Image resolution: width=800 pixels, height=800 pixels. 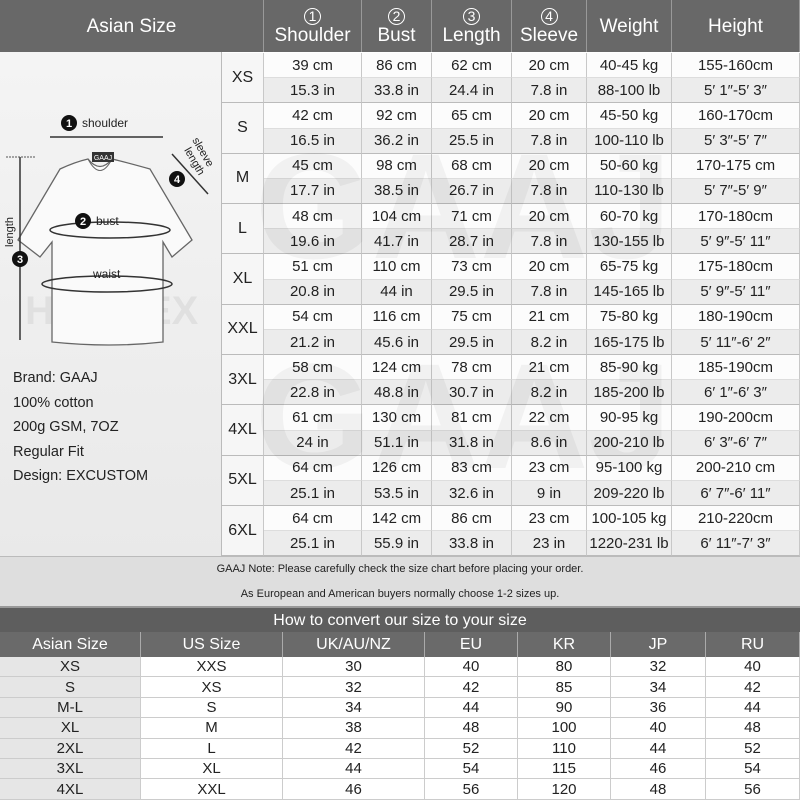 What do you see at coordinates (313, 66) in the screenshot?
I see `cm-value: 39 cm` at bounding box center [313, 66].